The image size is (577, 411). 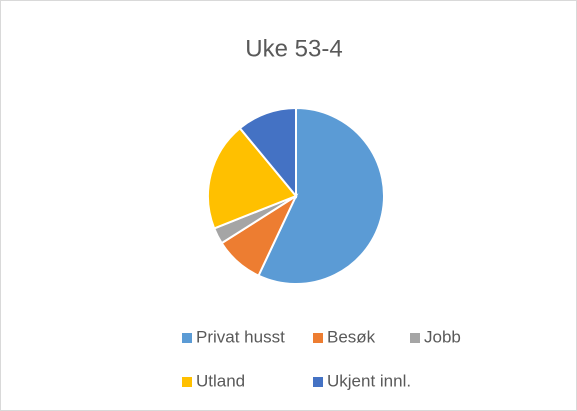 What do you see at coordinates (442, 336) in the screenshot?
I see `legend-label: Jobb` at bounding box center [442, 336].